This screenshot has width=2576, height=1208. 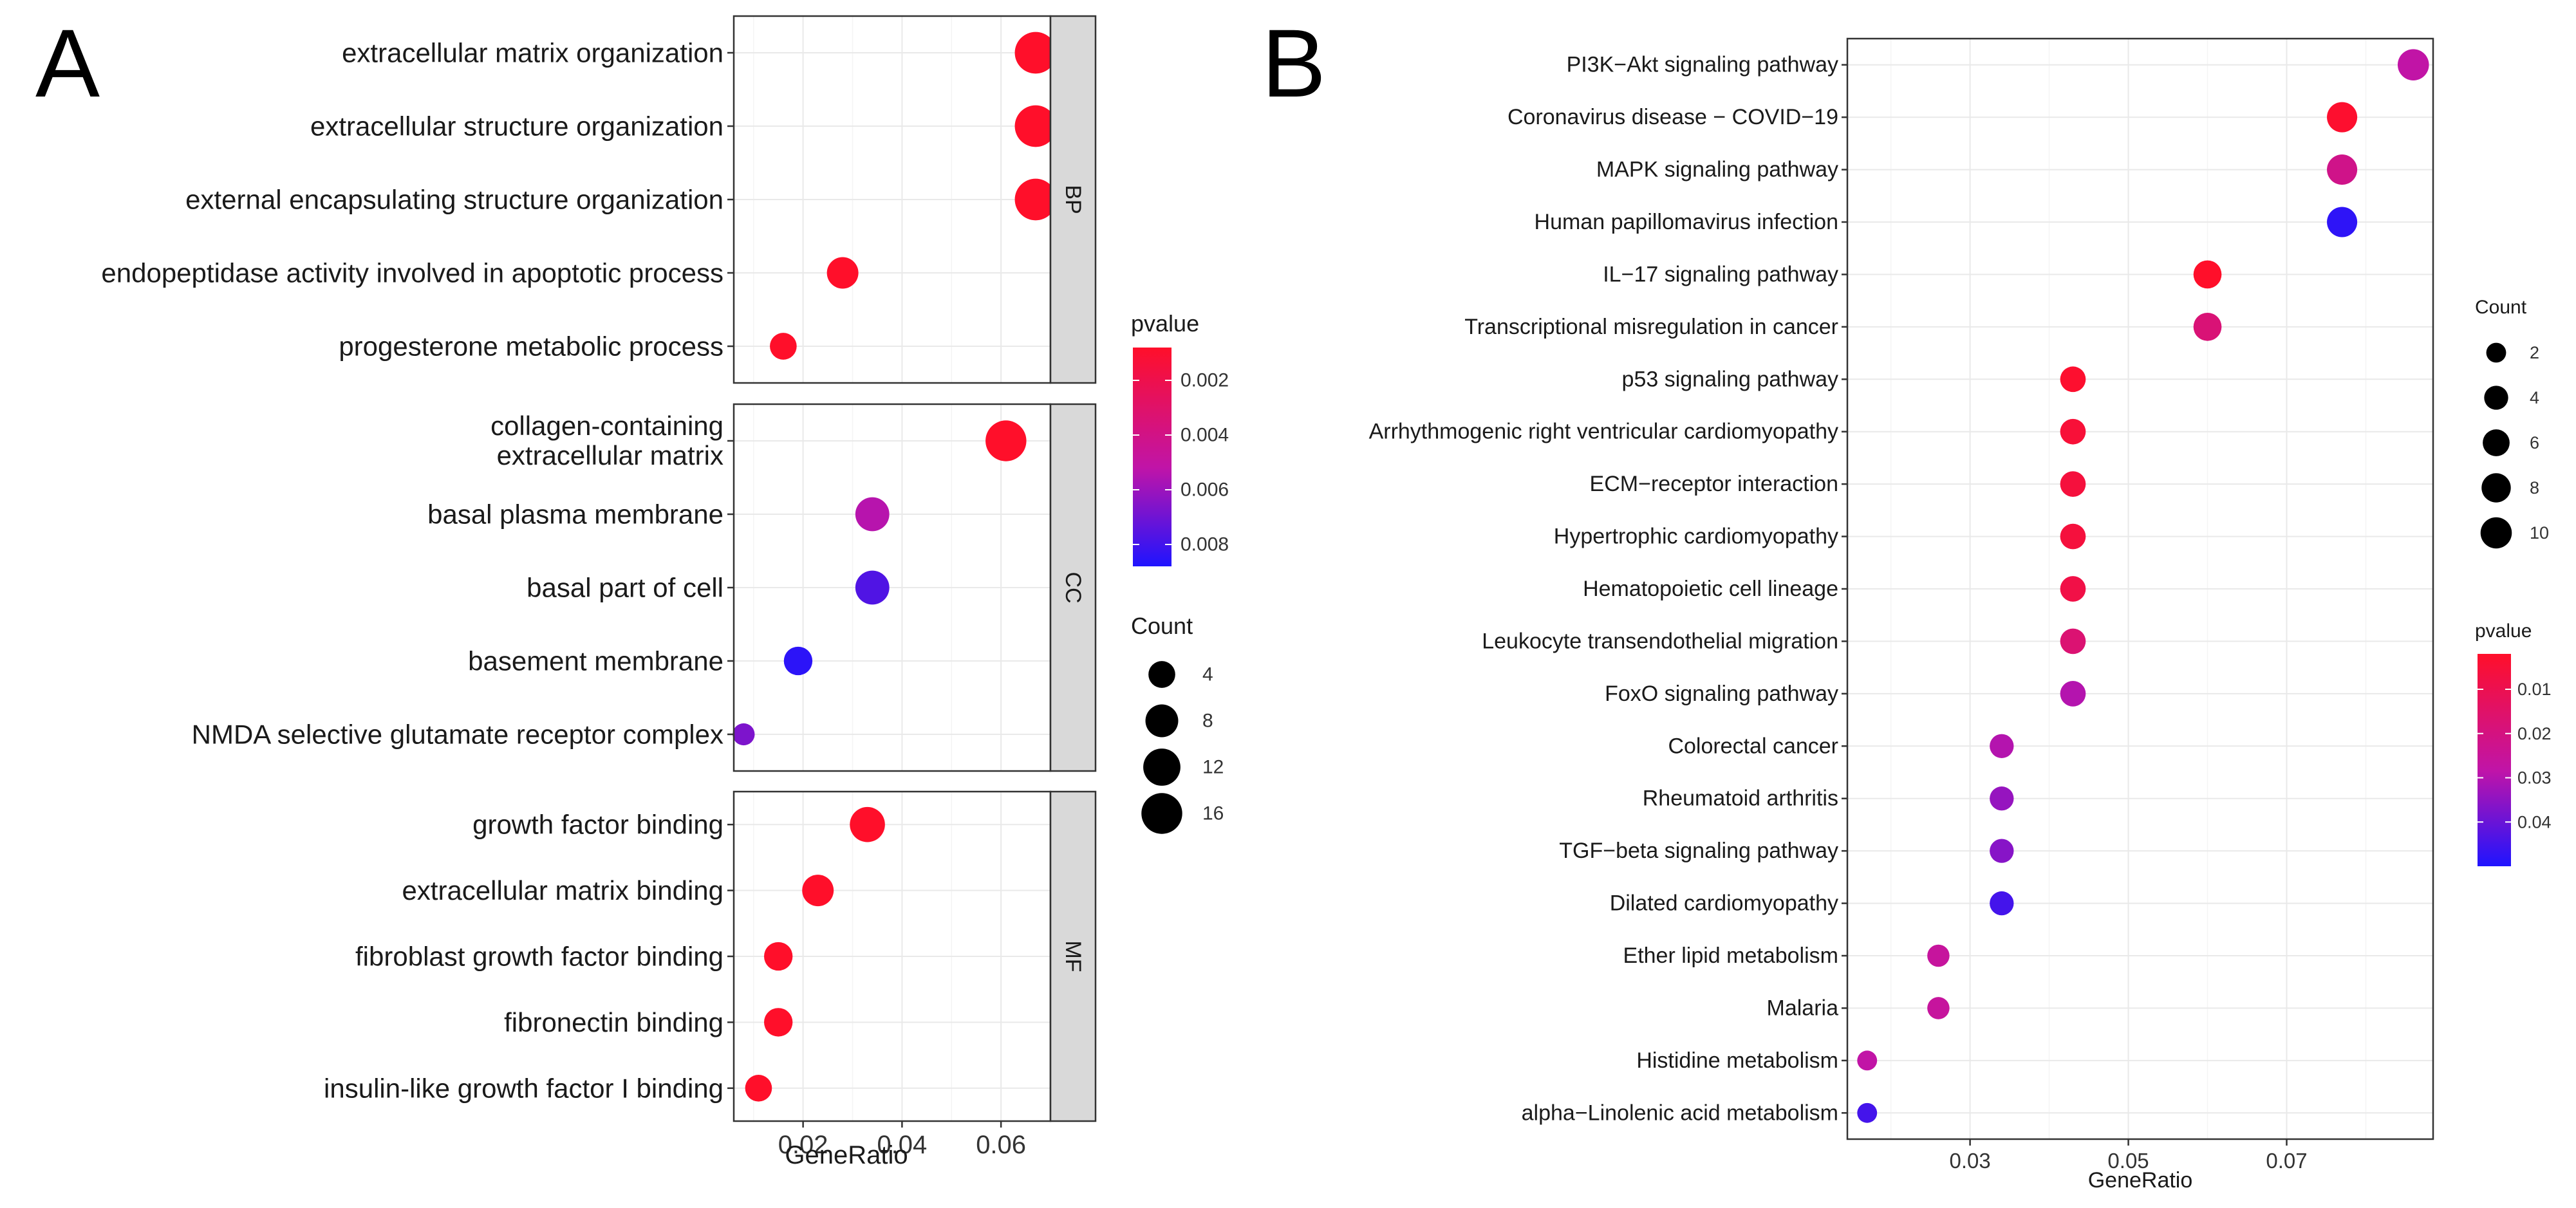 I want to click on category-label: PI3K−Akt signaling pathway, so click(x=1702, y=65).